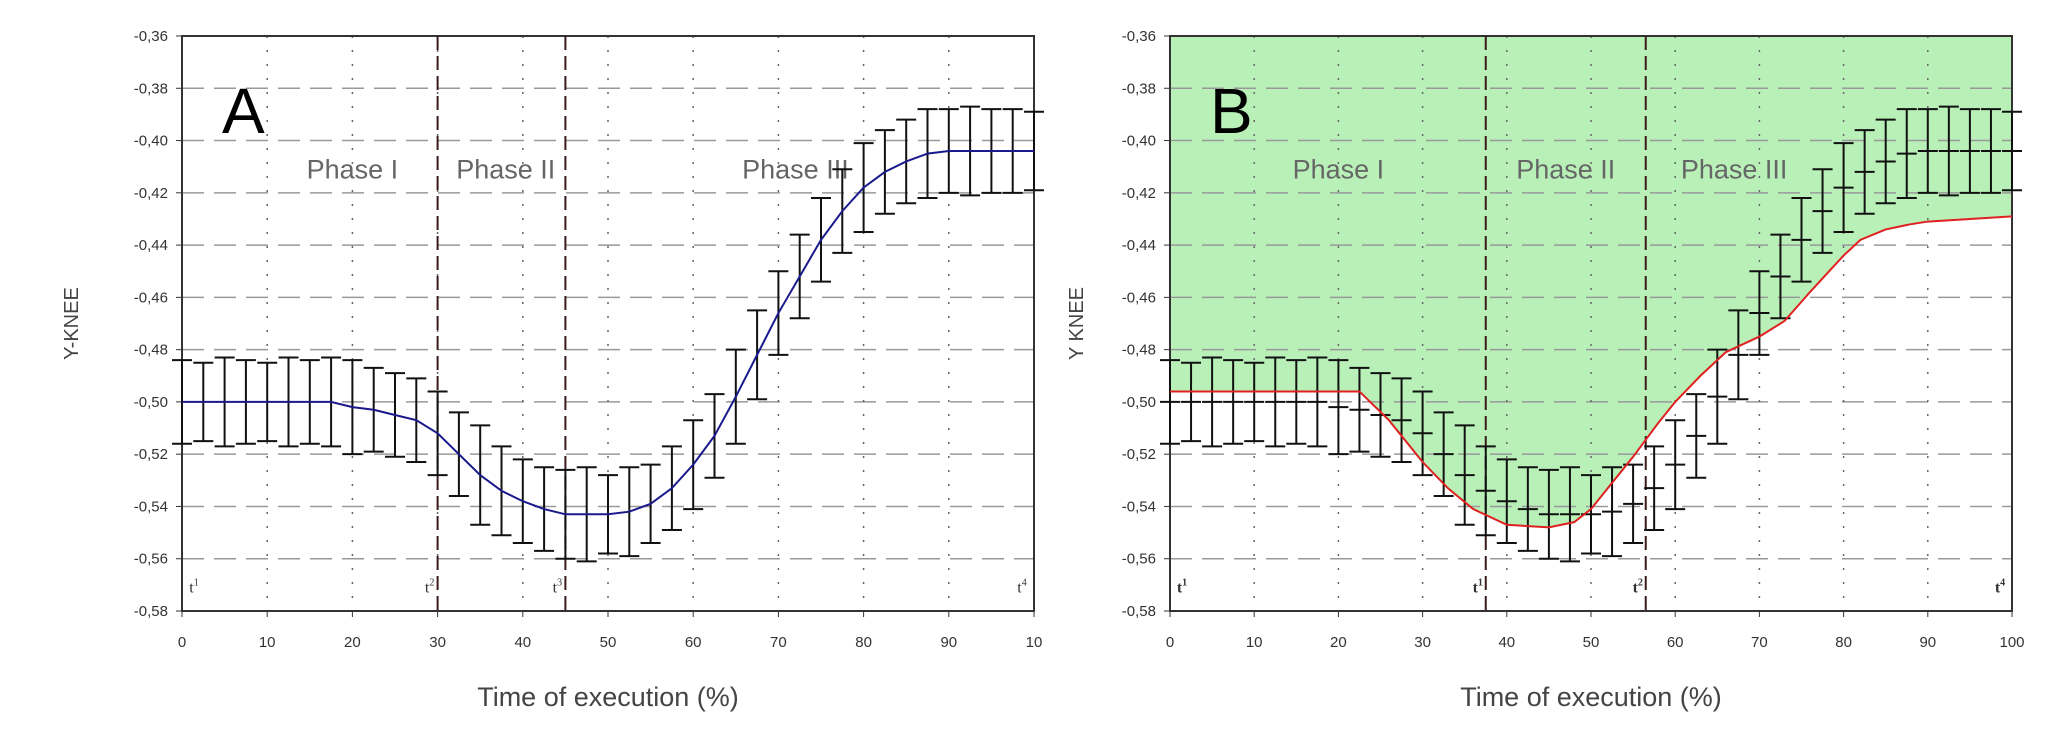 The image size is (2067, 748). Describe the element at coordinates (559, 583) in the screenshot. I see `time-marker-subscript: 3` at that location.